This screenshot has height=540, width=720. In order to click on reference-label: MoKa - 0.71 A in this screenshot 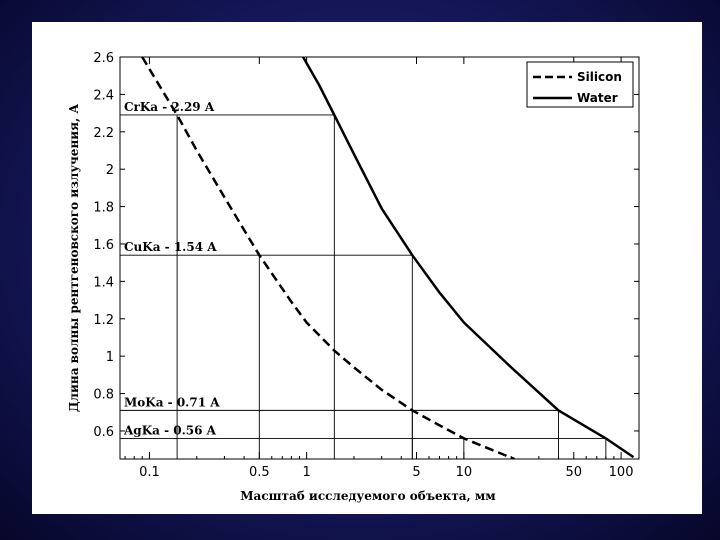, I will do `click(172, 402)`.